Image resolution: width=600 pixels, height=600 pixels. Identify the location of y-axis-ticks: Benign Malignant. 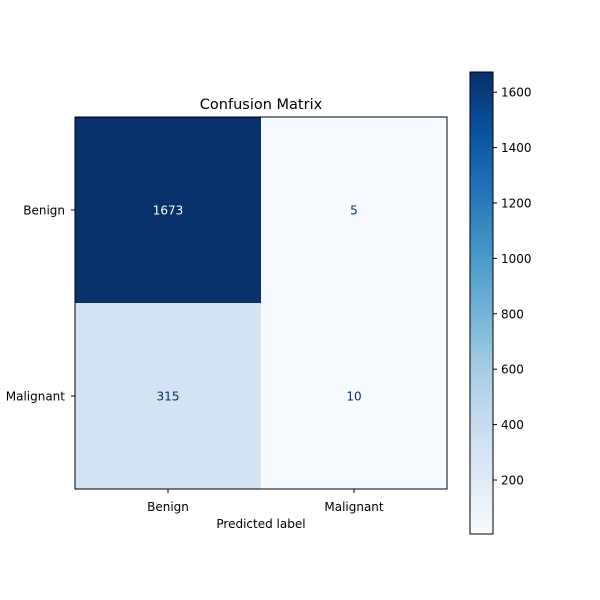
(40, 304).